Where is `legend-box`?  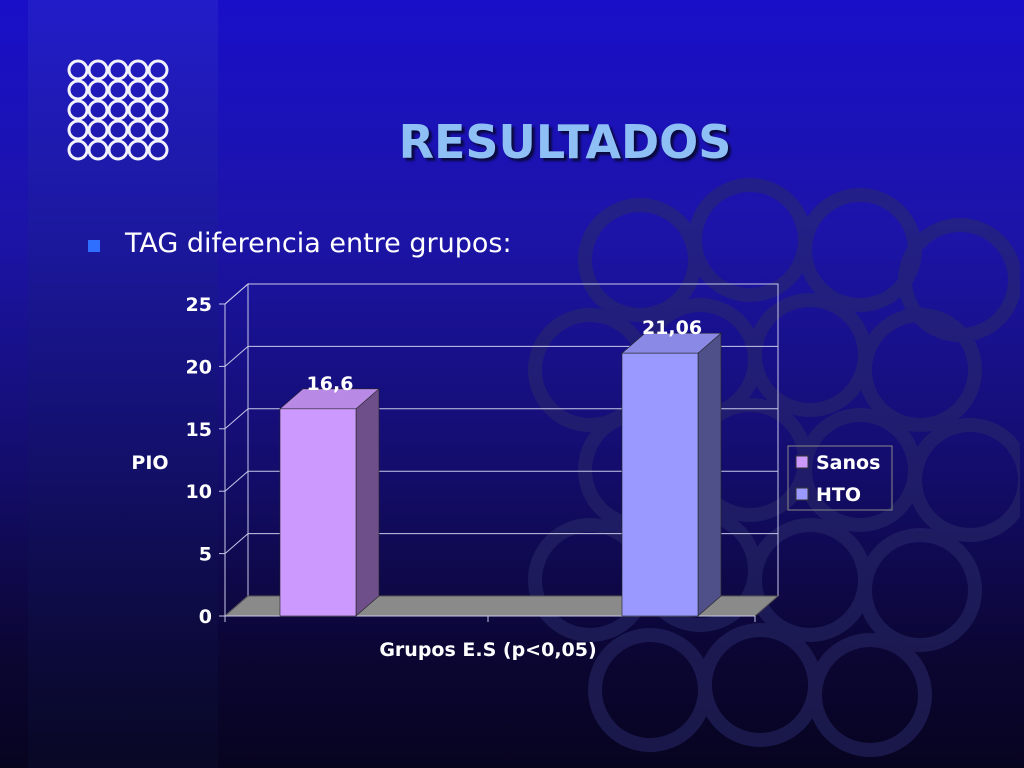
legend-box is located at coordinates (840, 478).